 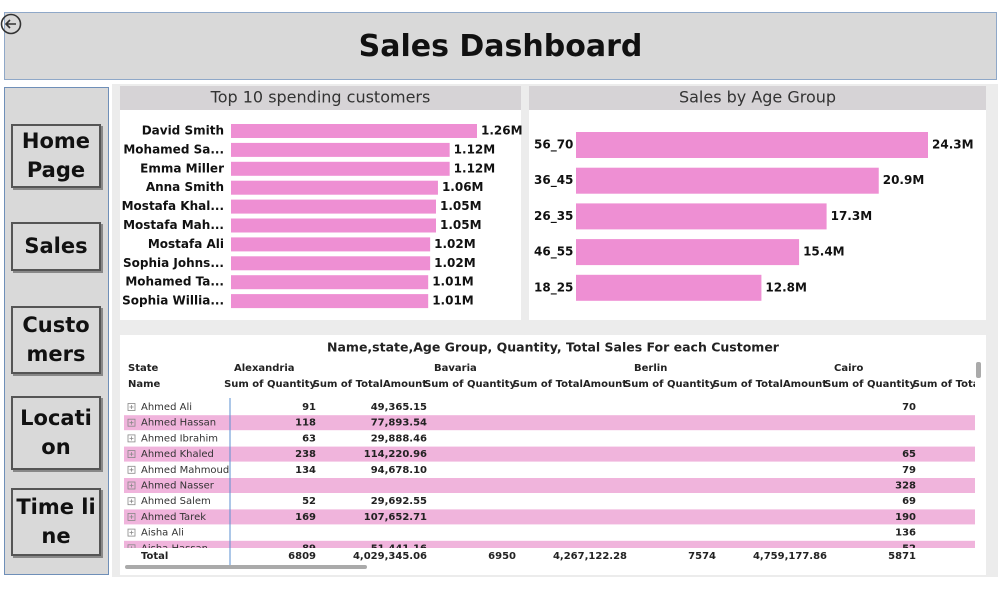 I want to click on cell: 94,678.10, so click(x=399, y=470).